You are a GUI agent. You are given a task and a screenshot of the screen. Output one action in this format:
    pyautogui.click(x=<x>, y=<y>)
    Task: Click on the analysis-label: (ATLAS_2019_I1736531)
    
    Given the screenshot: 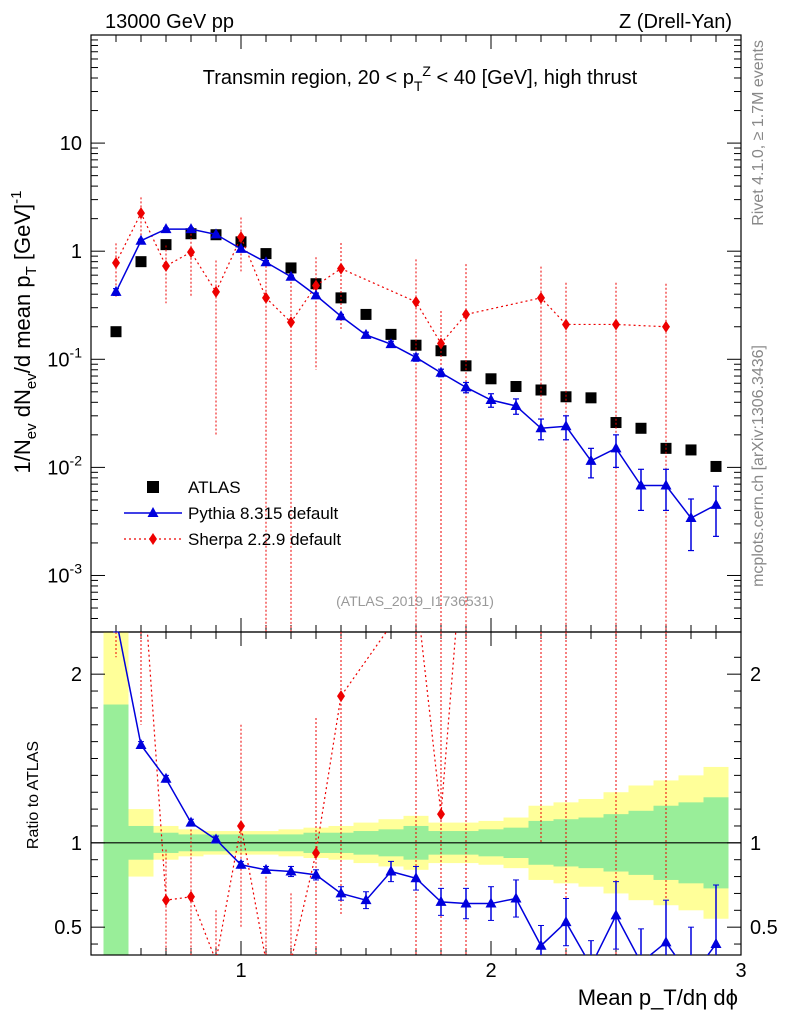 What is the action you would take?
    pyautogui.click(x=415, y=601)
    